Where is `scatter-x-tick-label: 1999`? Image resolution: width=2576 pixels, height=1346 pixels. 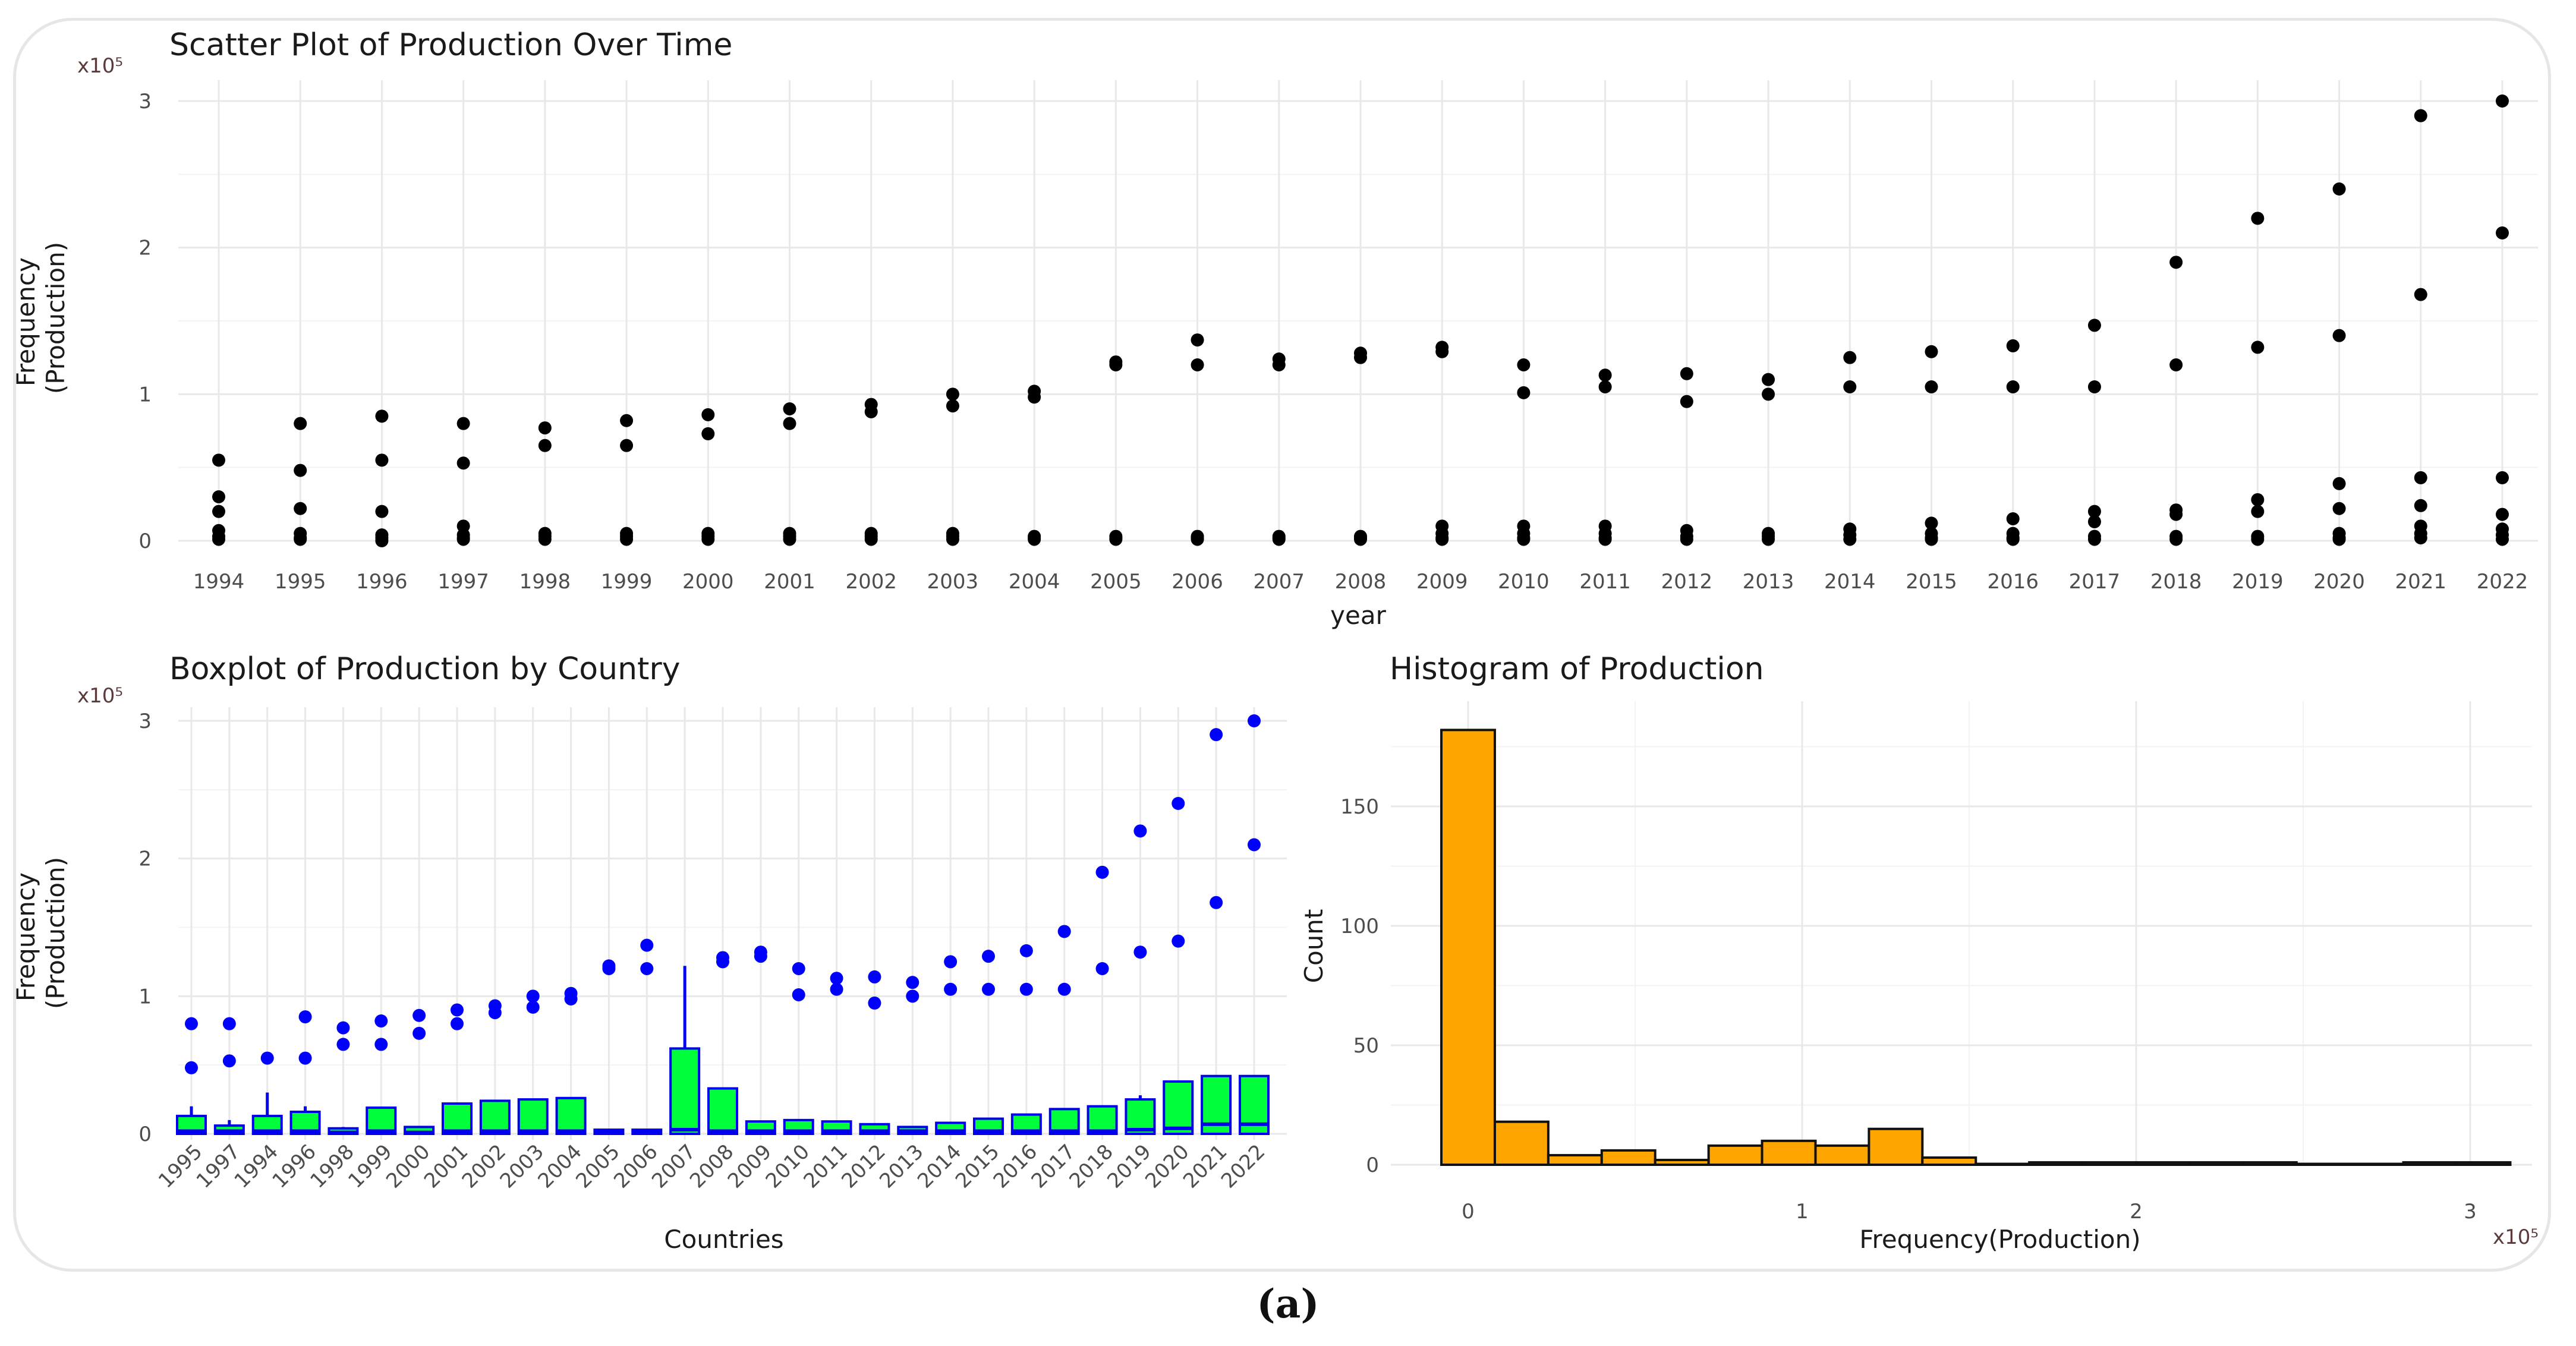 scatter-x-tick-label: 1999 is located at coordinates (627, 582).